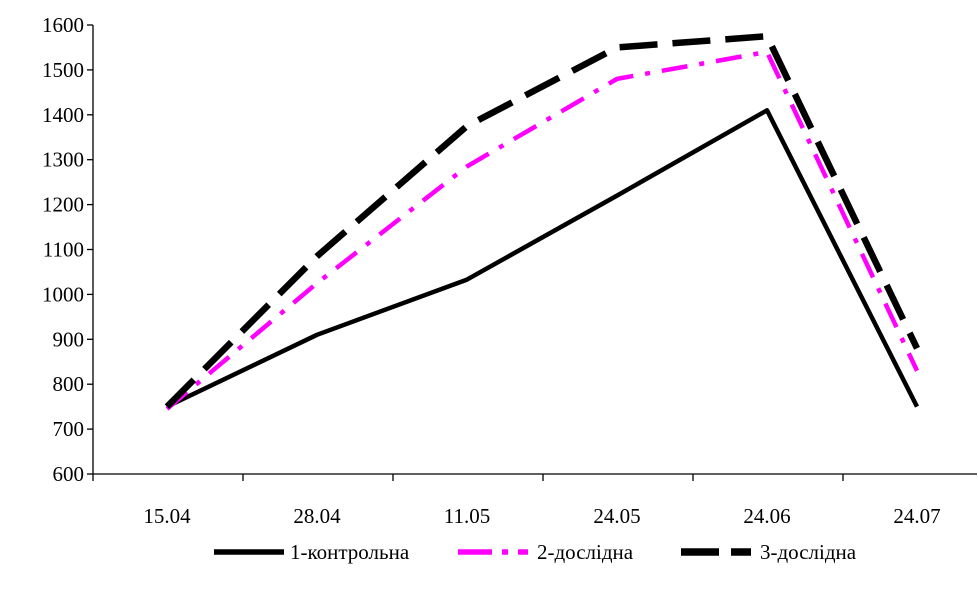 The image size is (978, 597). I want to click on y-tick-label: 1600, so click(63, 25).